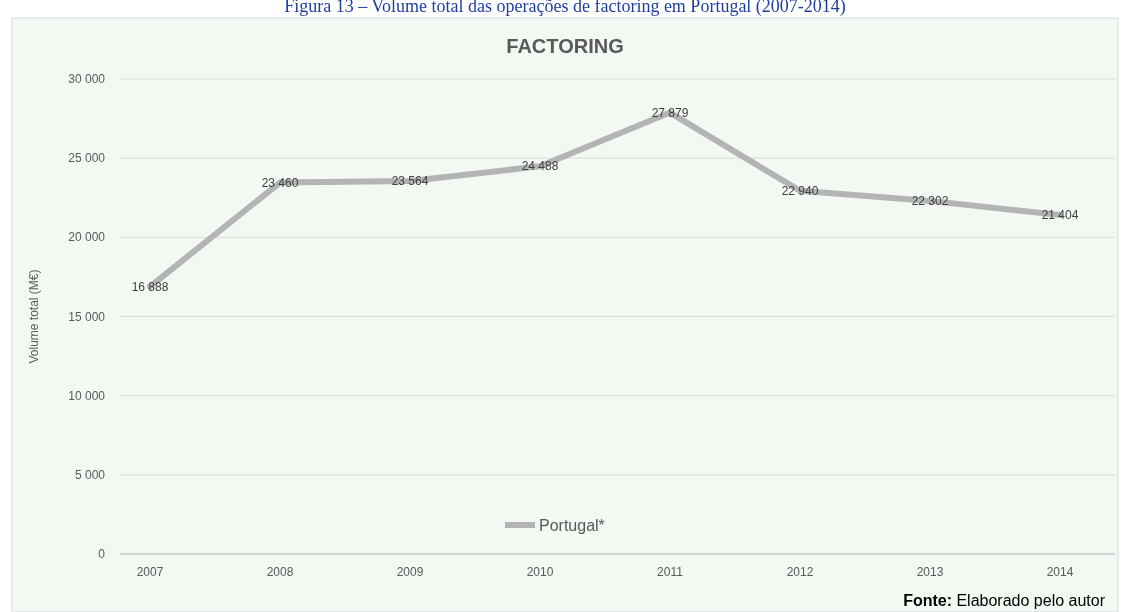 This screenshot has height=612, width=1130. I want to click on text: 22 940, so click(800, 190).